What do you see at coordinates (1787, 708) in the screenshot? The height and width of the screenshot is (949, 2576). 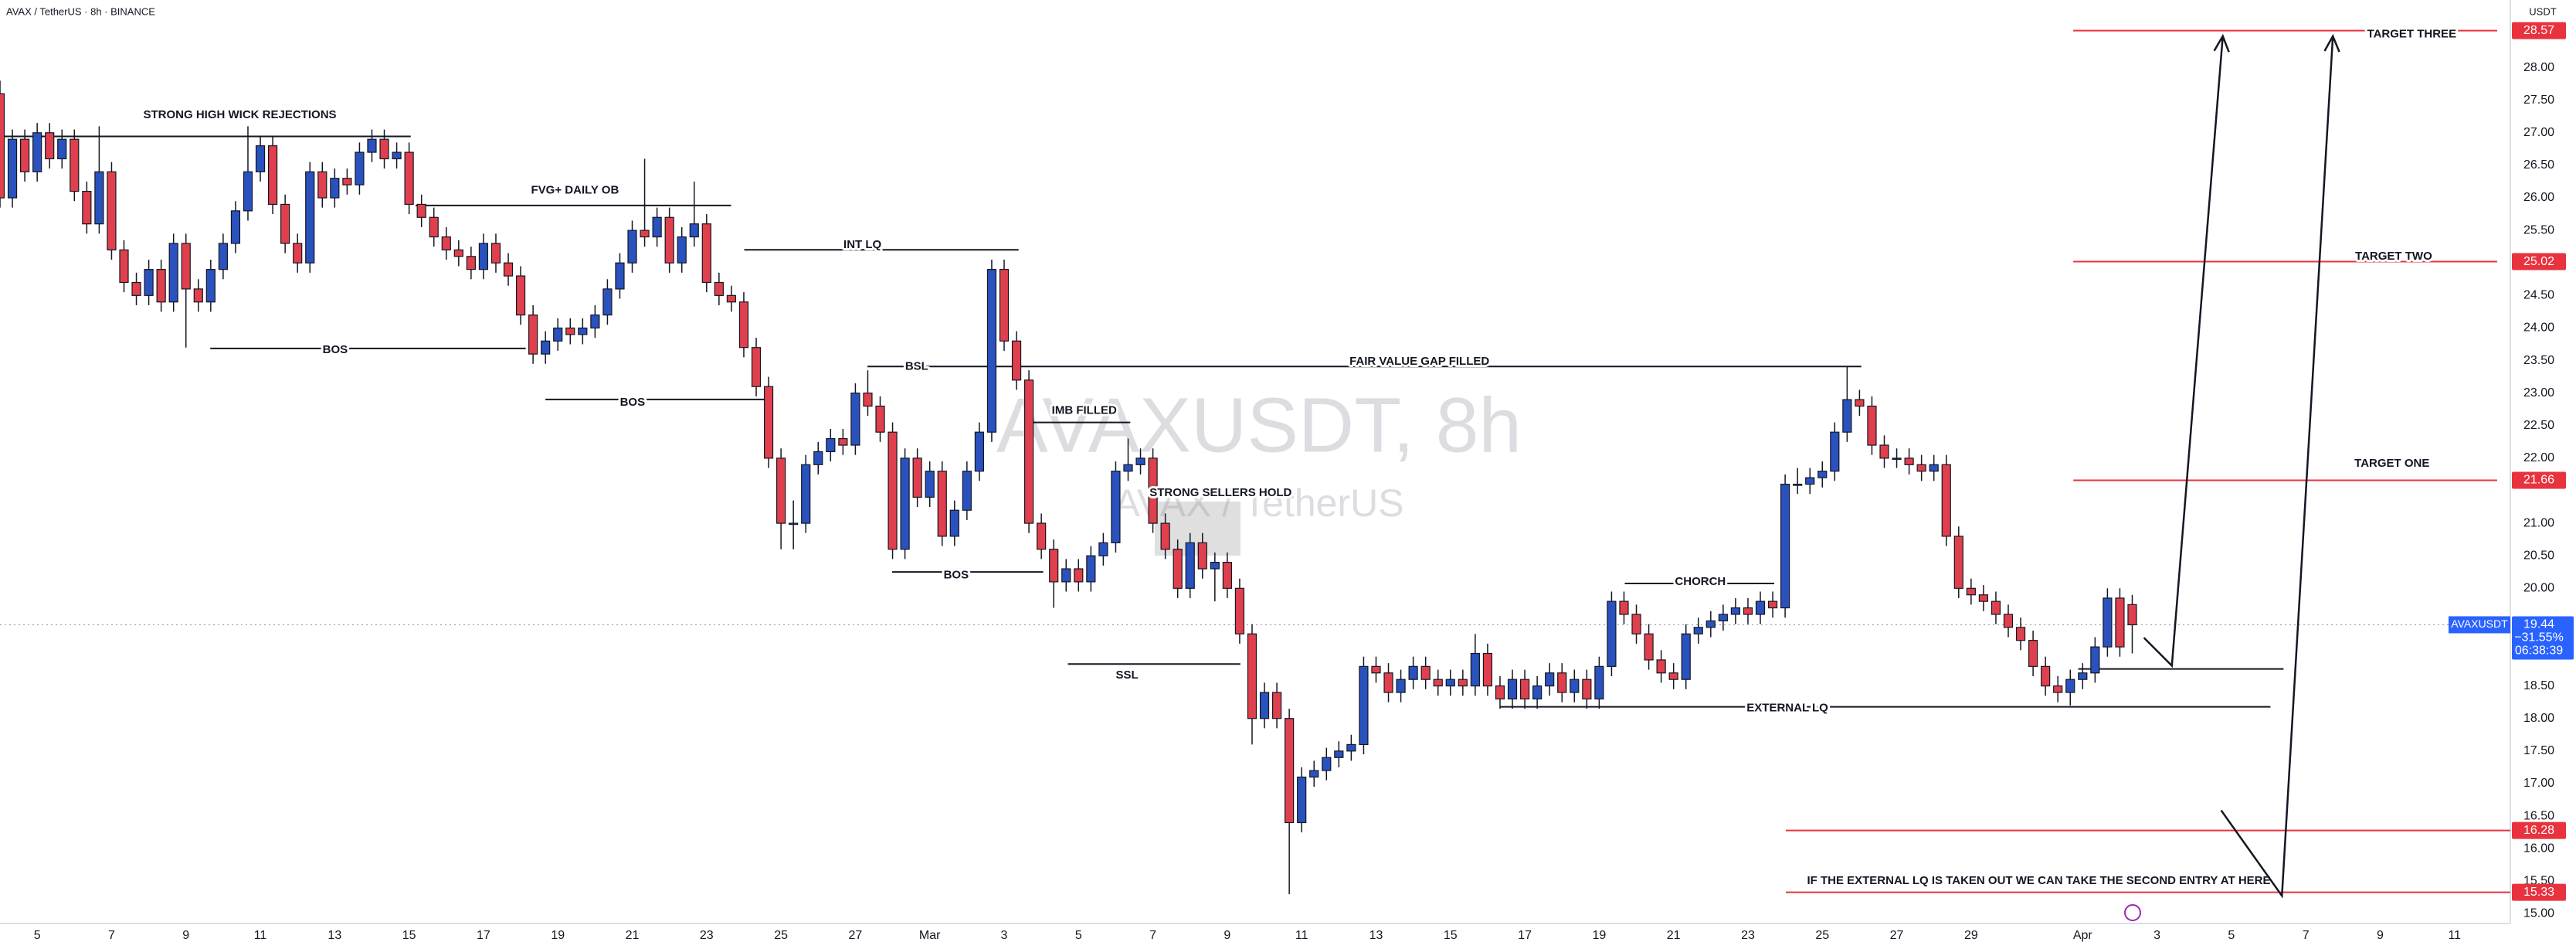 I see `annotation-label: EXTERNAL LQ` at bounding box center [1787, 708].